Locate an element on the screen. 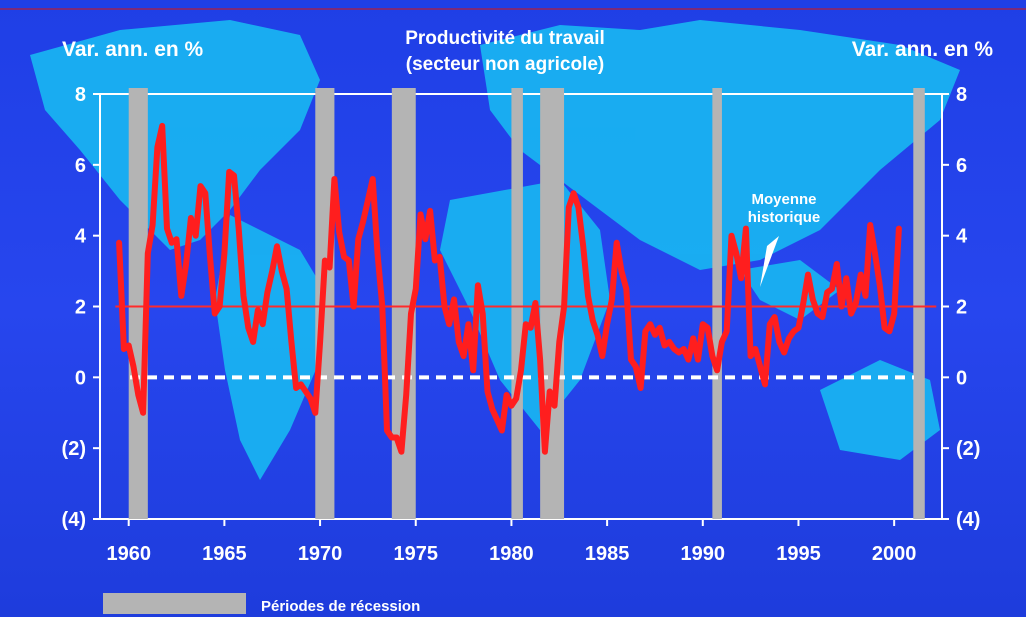 The width and height of the screenshot is (1026, 617). x-tick-label-1990: 1990 is located at coordinates (703, 554).